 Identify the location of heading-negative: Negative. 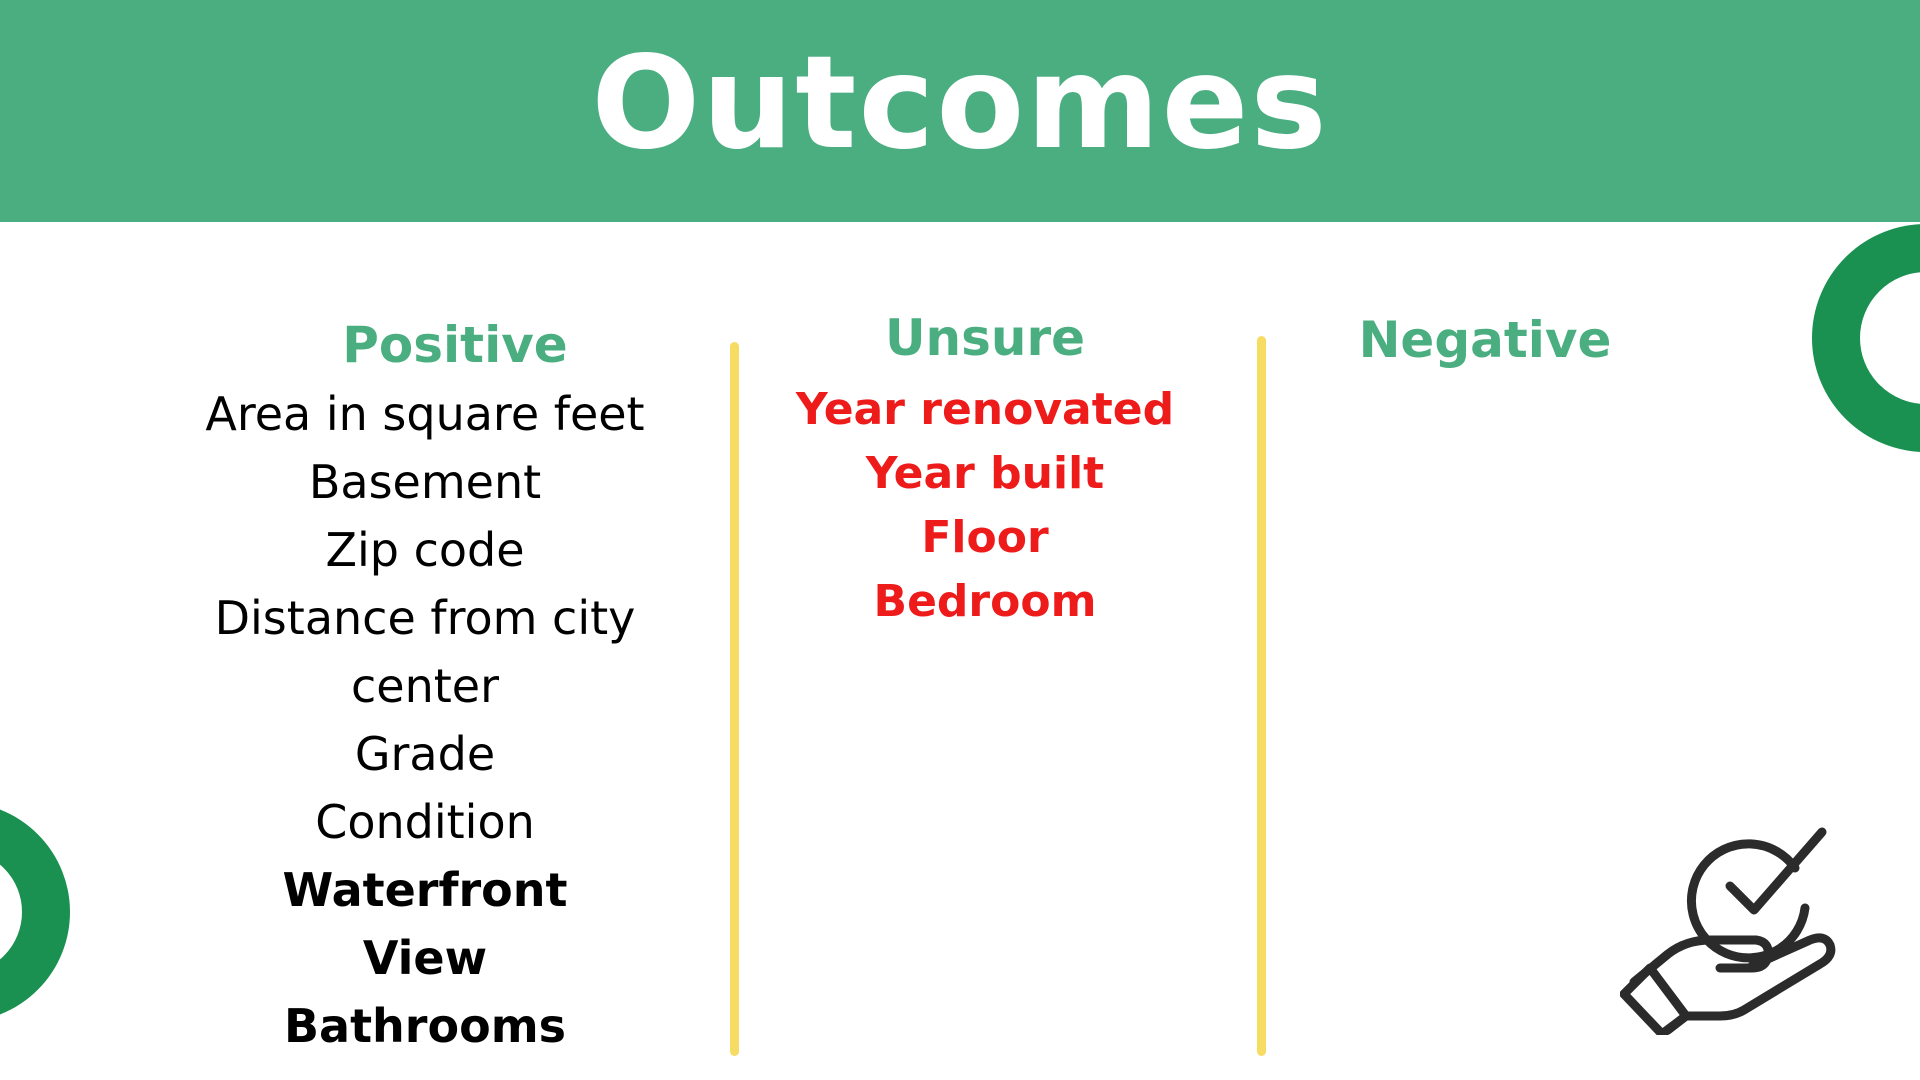
(1485, 340).